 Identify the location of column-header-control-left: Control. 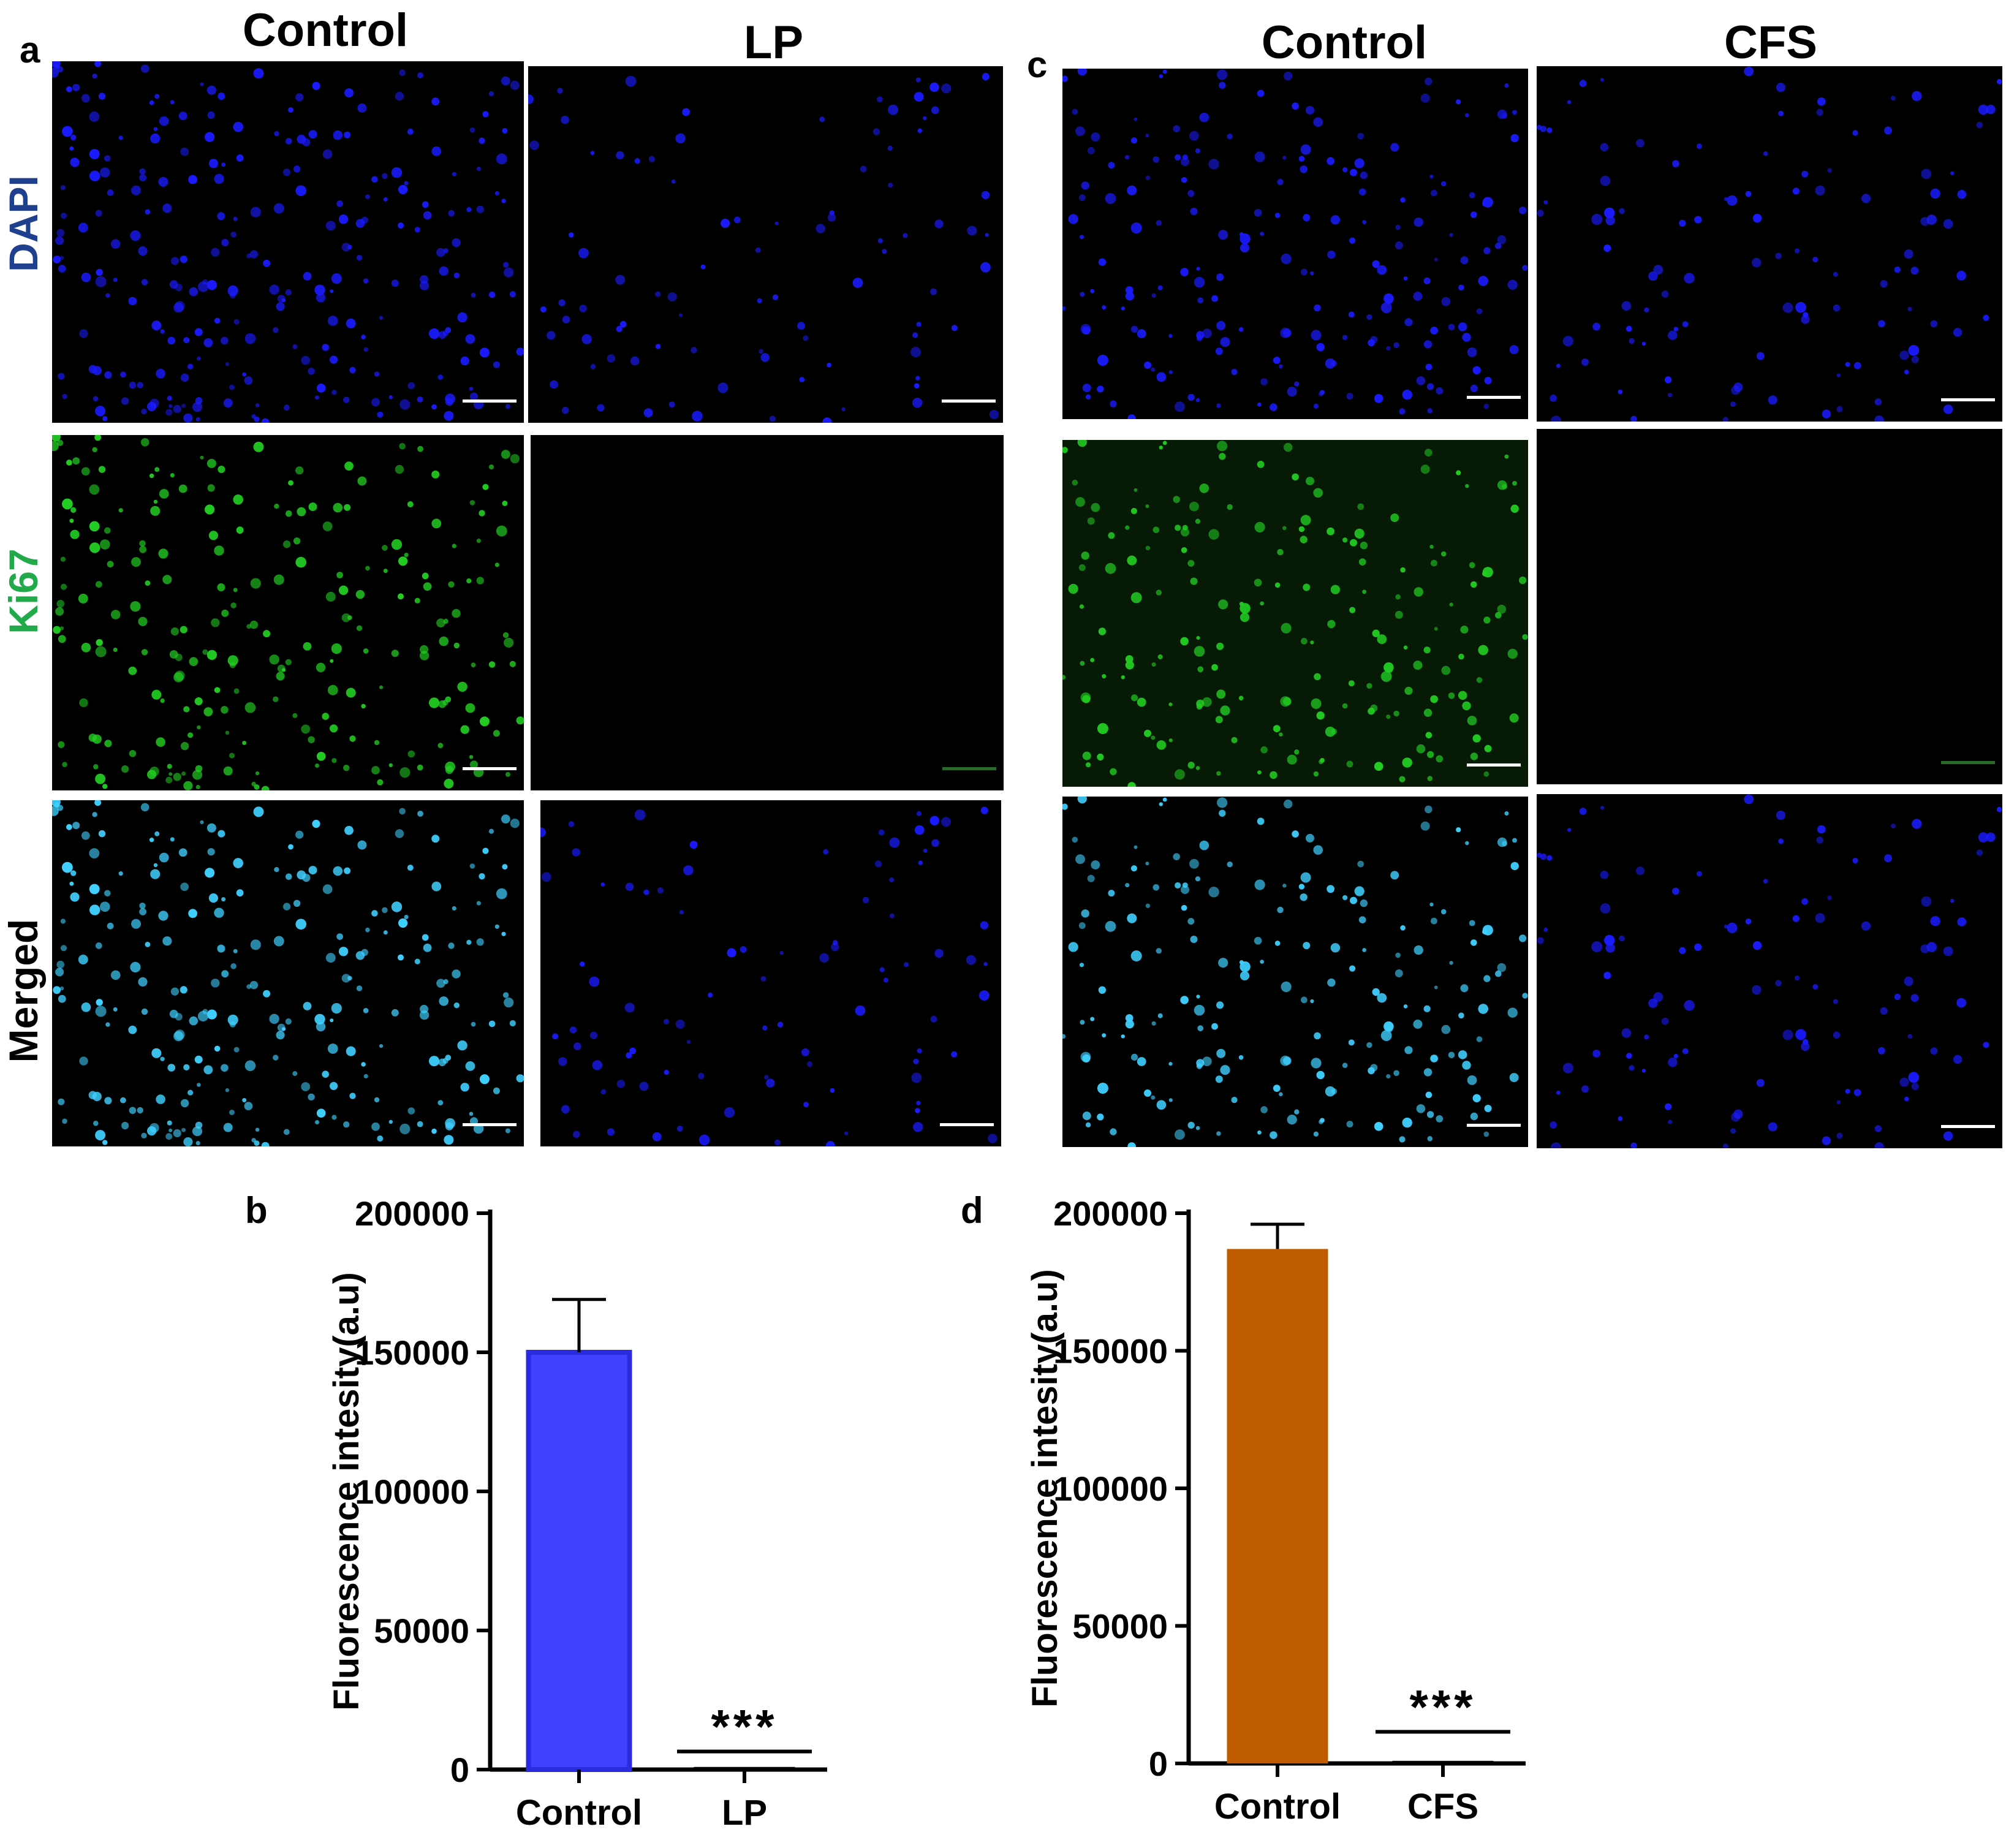
(325, 30).